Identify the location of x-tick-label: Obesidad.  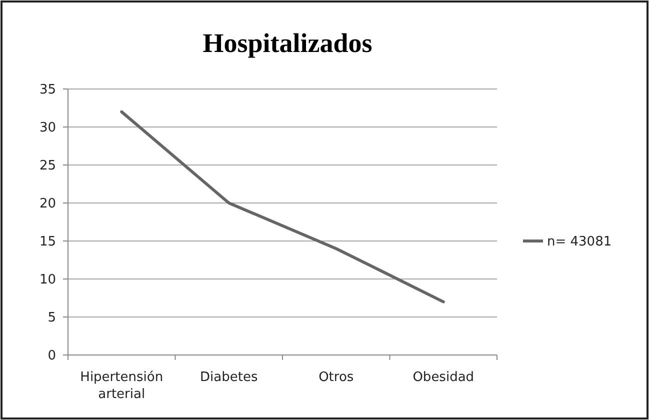
(443, 377).